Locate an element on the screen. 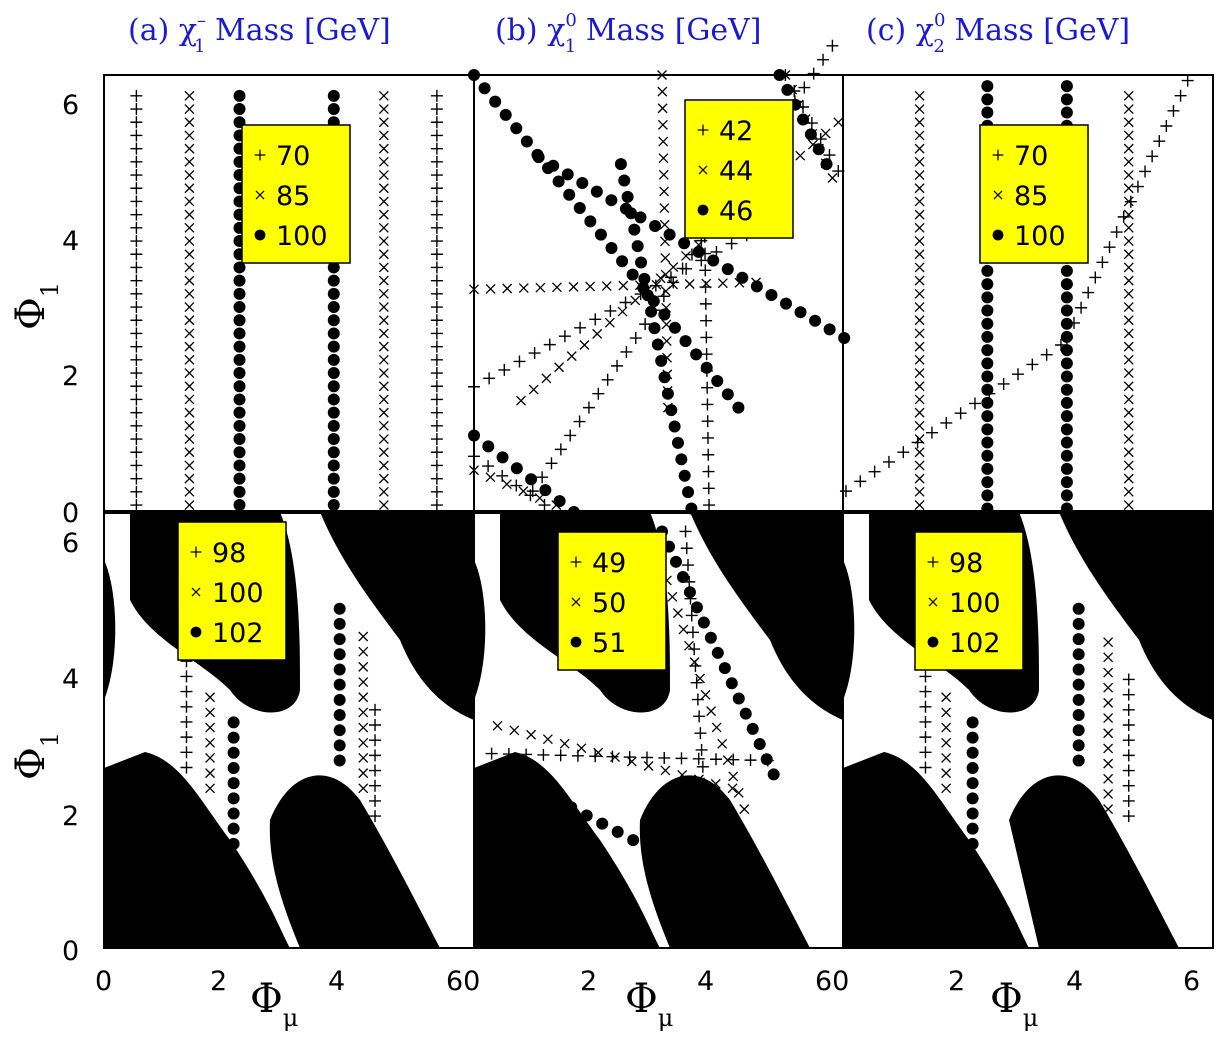  panel-title-c: (c) χ0 2 Mass [GeV] is located at coordinates (998, 33).